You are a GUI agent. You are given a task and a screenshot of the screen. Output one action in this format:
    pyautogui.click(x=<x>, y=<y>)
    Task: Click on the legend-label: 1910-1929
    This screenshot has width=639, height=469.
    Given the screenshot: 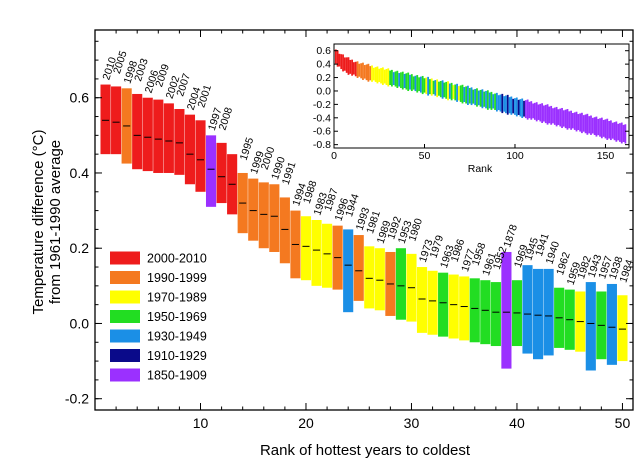 What is the action you would take?
    pyautogui.click(x=177, y=356)
    